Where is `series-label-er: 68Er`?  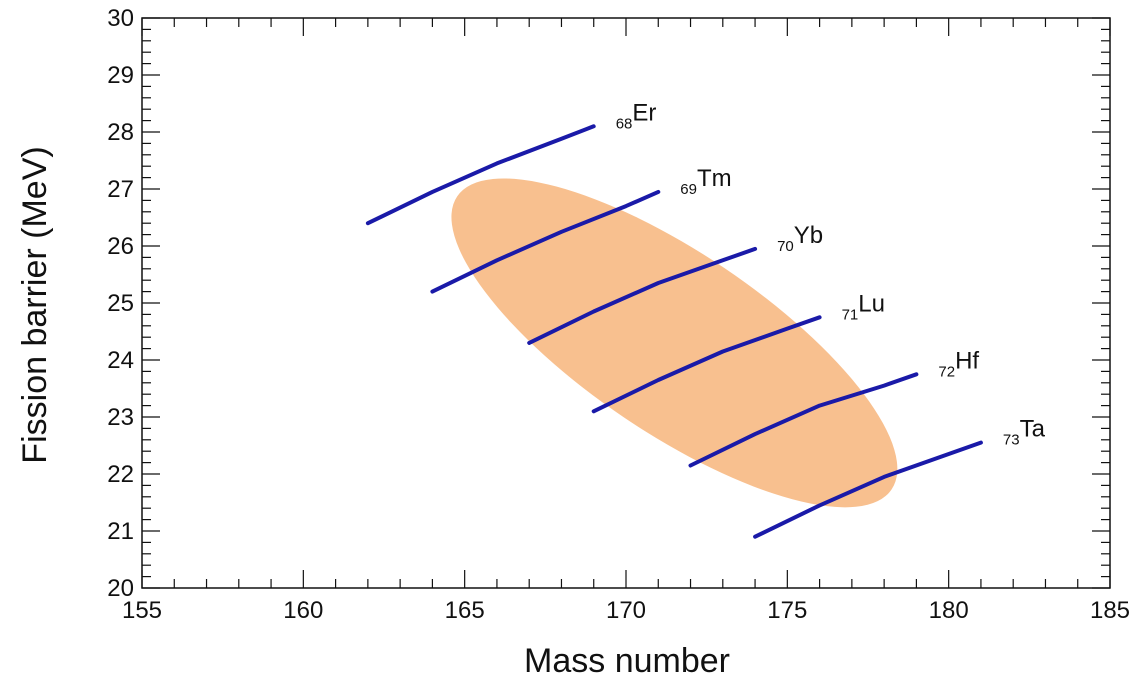
series-label-er: 68Er is located at coordinates (636, 115).